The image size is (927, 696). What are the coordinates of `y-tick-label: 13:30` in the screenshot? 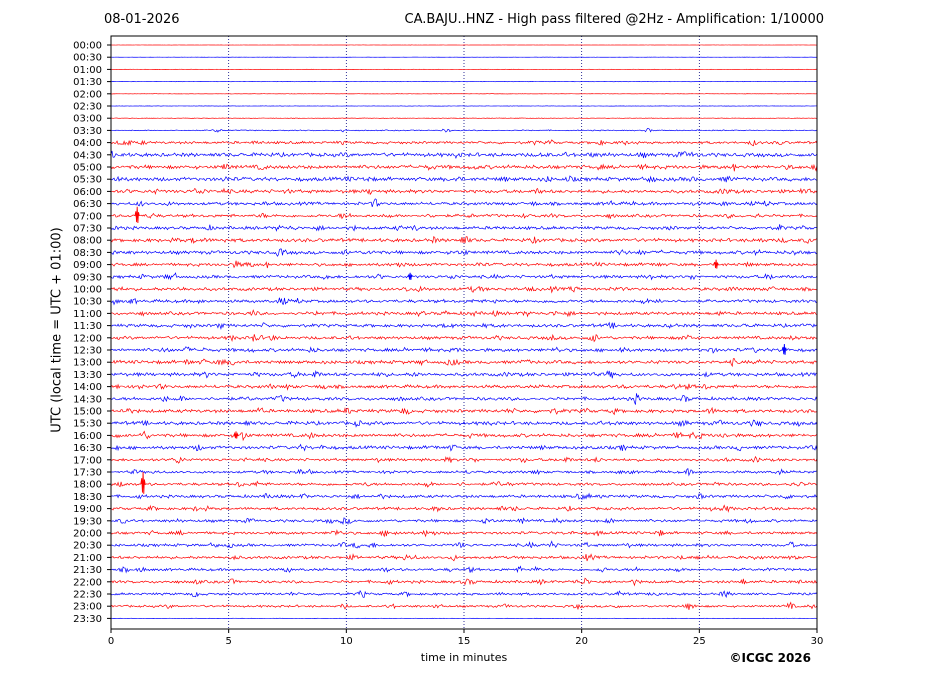 It's located at (87, 375).